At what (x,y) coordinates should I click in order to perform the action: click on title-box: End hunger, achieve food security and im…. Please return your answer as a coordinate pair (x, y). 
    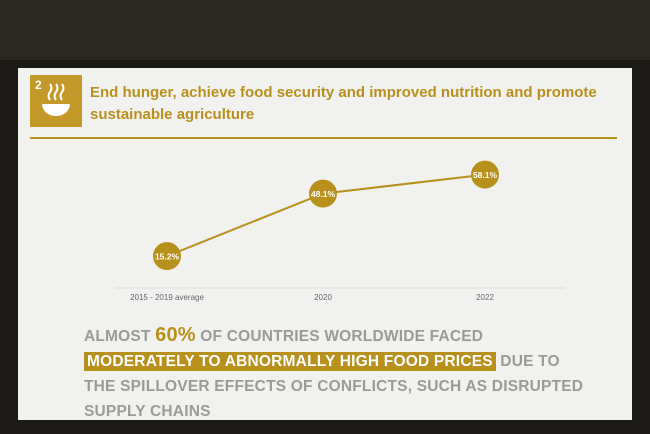
    Looking at the image, I should click on (343, 103).